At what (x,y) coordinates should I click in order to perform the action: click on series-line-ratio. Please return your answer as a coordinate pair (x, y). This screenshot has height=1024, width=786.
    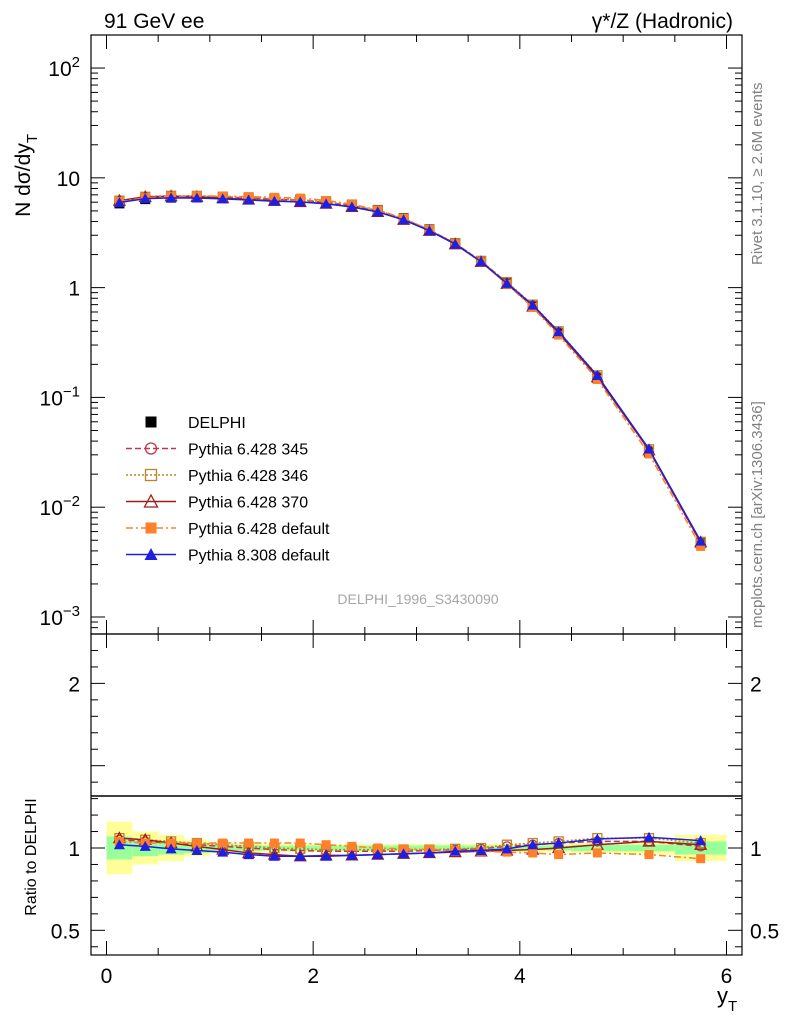
    Looking at the image, I should click on (410, 846).